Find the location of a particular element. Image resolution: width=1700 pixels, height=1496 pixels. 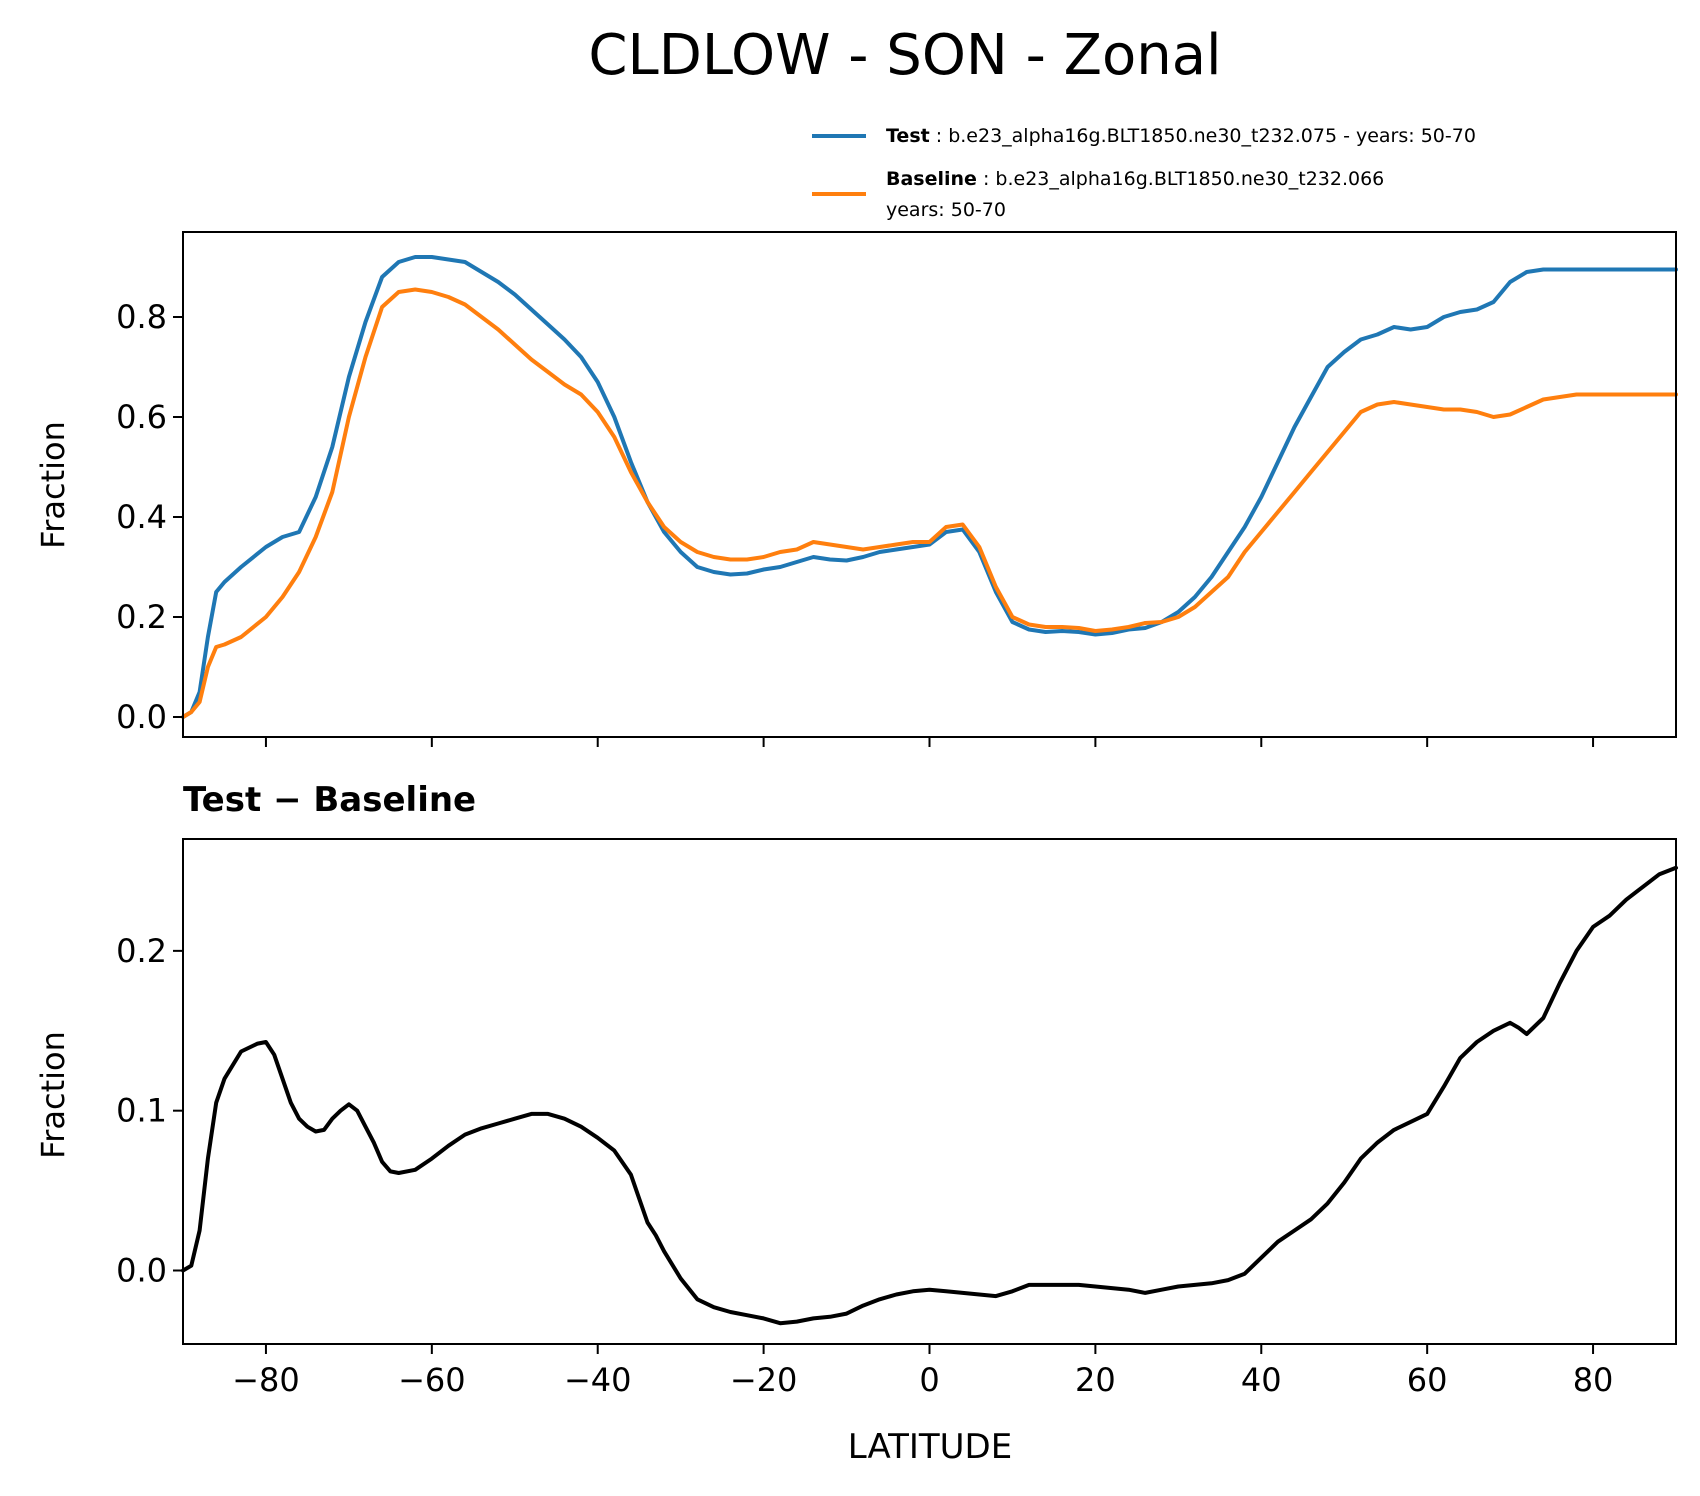

top-y-tick-label: 0.0 is located at coordinates (141, 717).